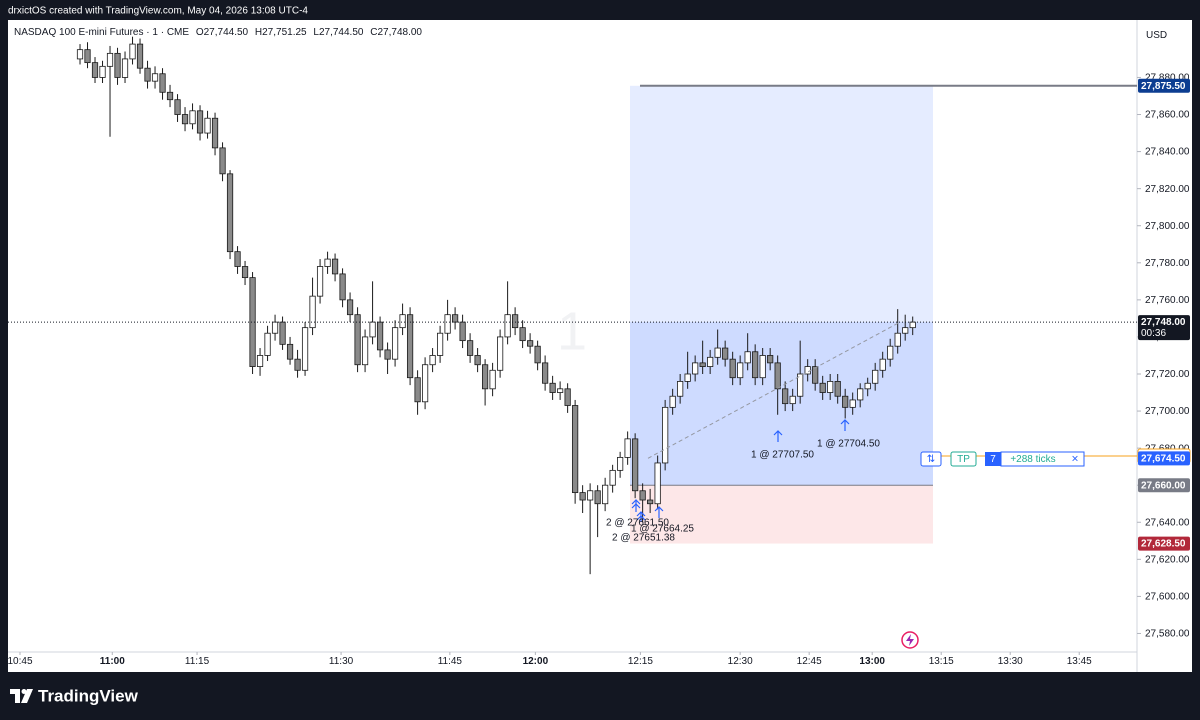  I want to click on x-tick-label: 12:30, so click(740, 661).